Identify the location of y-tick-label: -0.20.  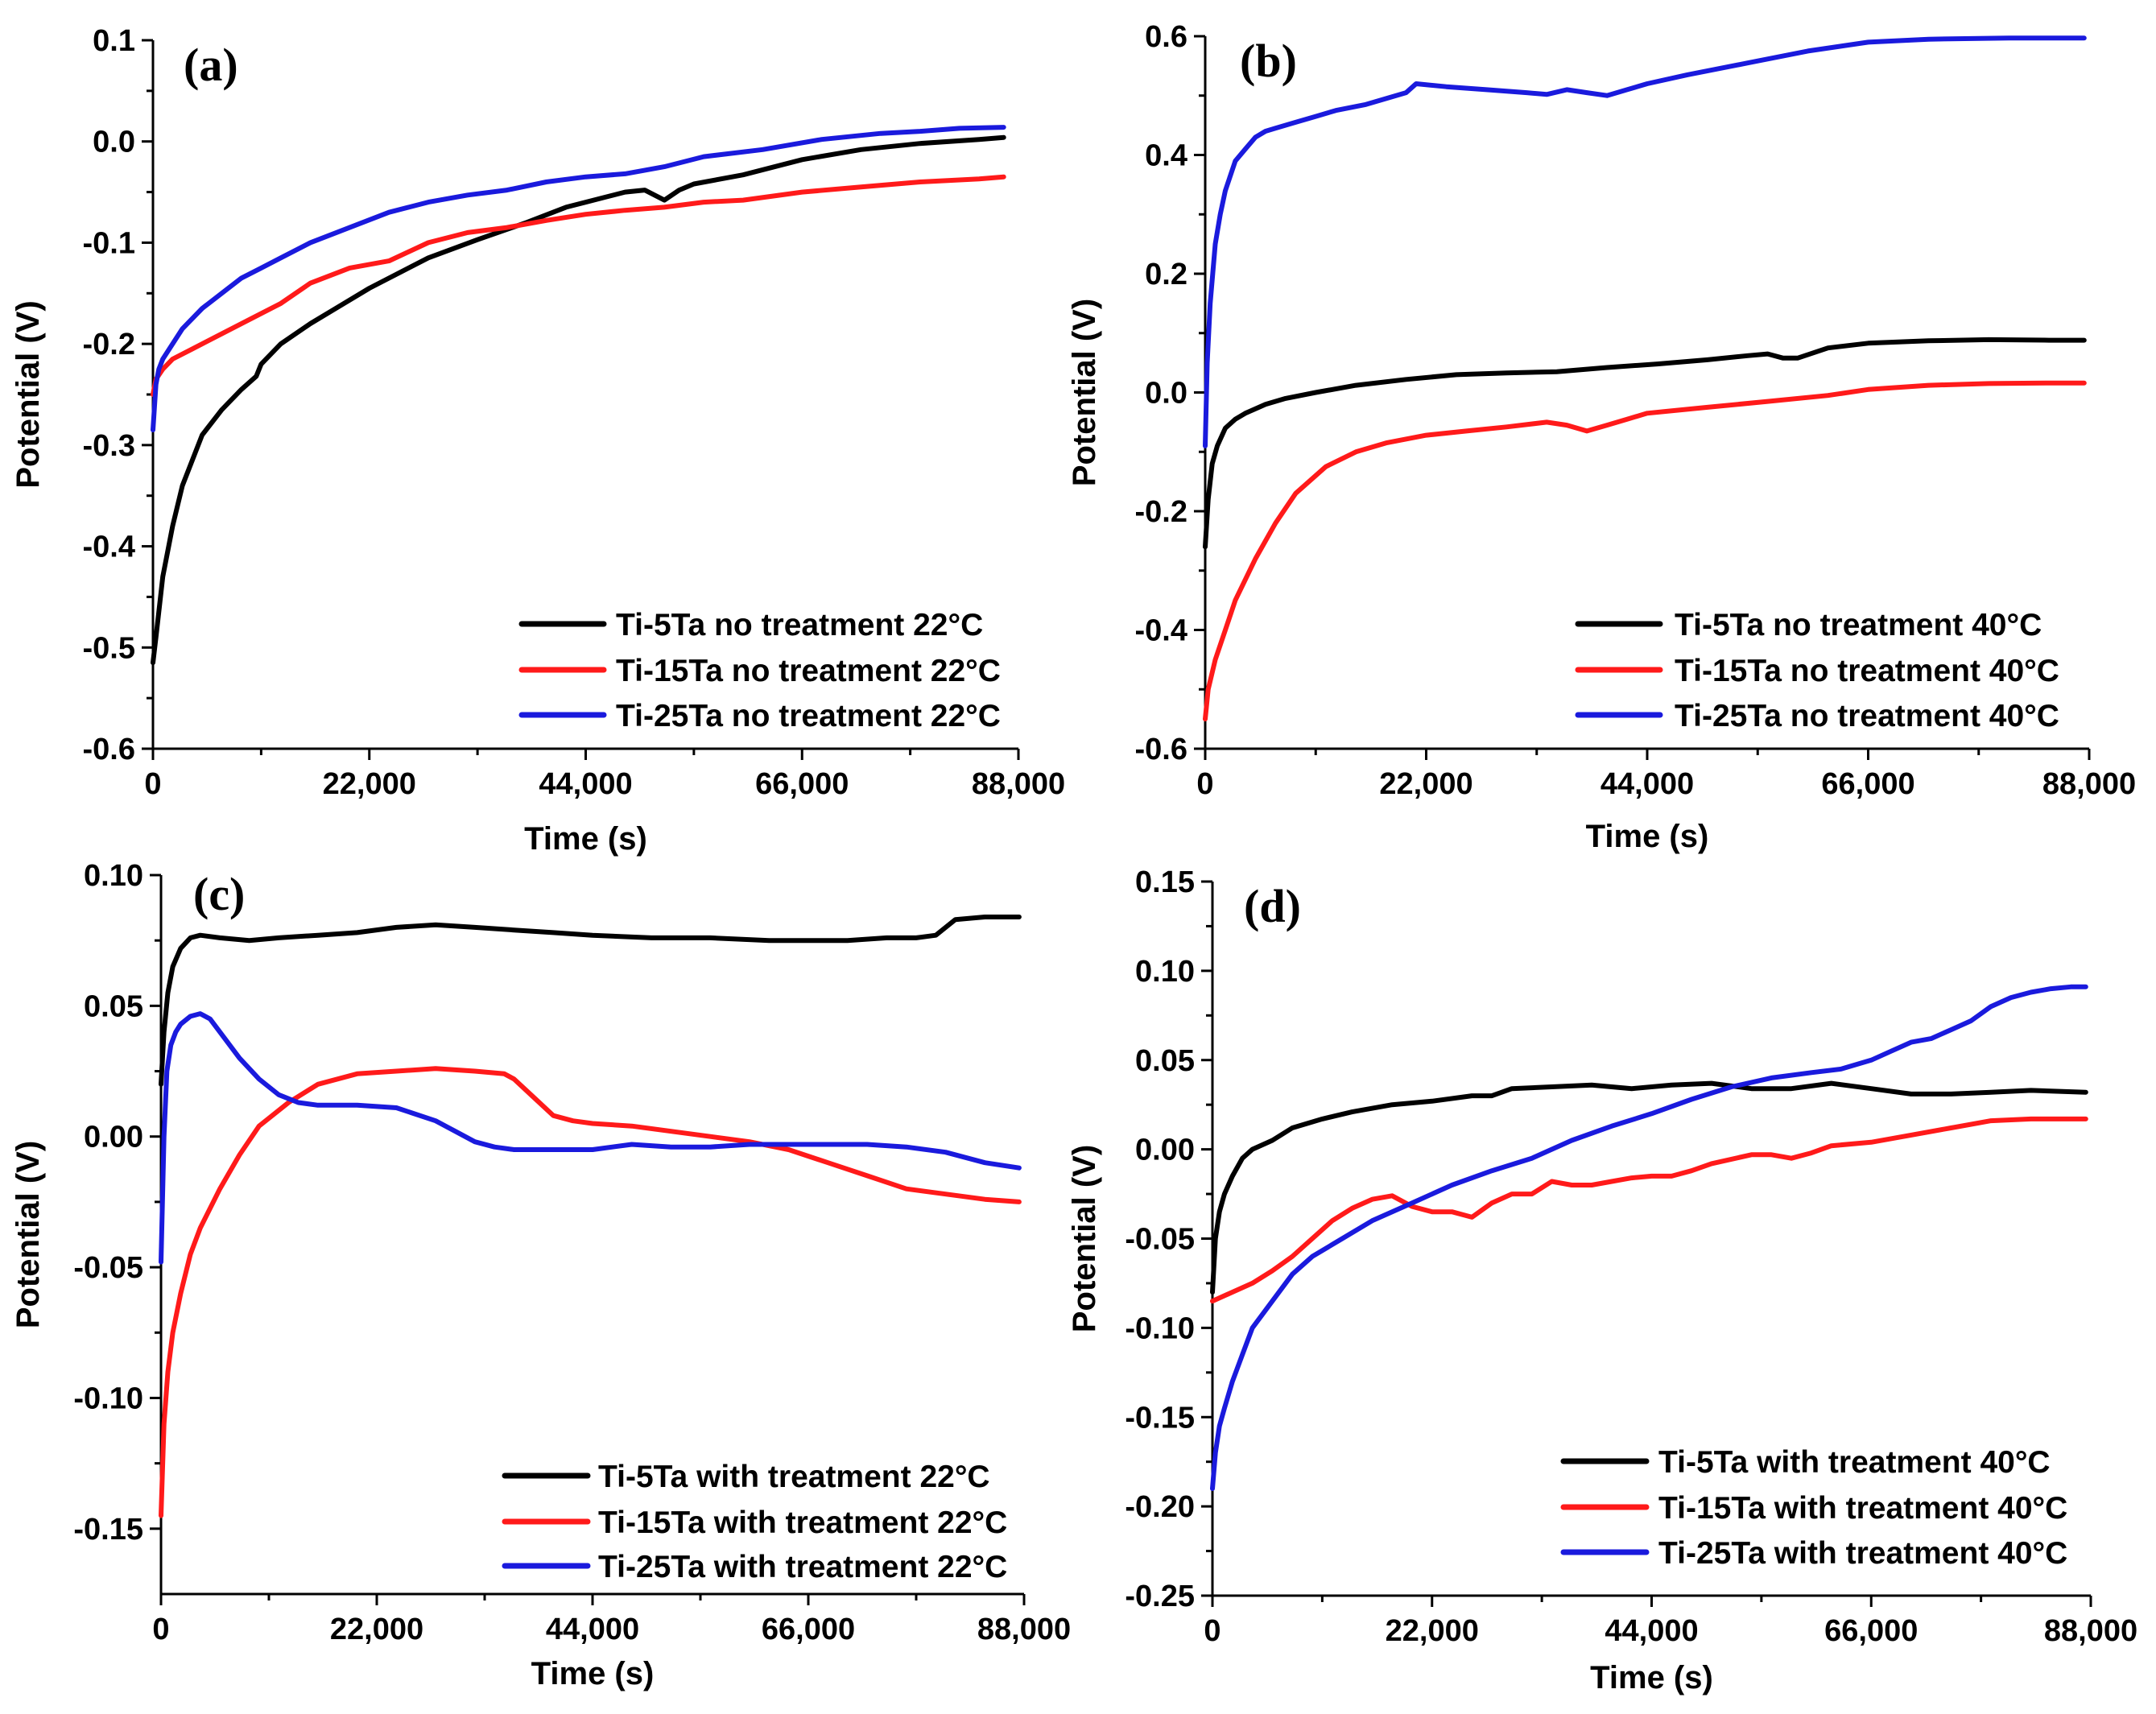
(1160, 1507).